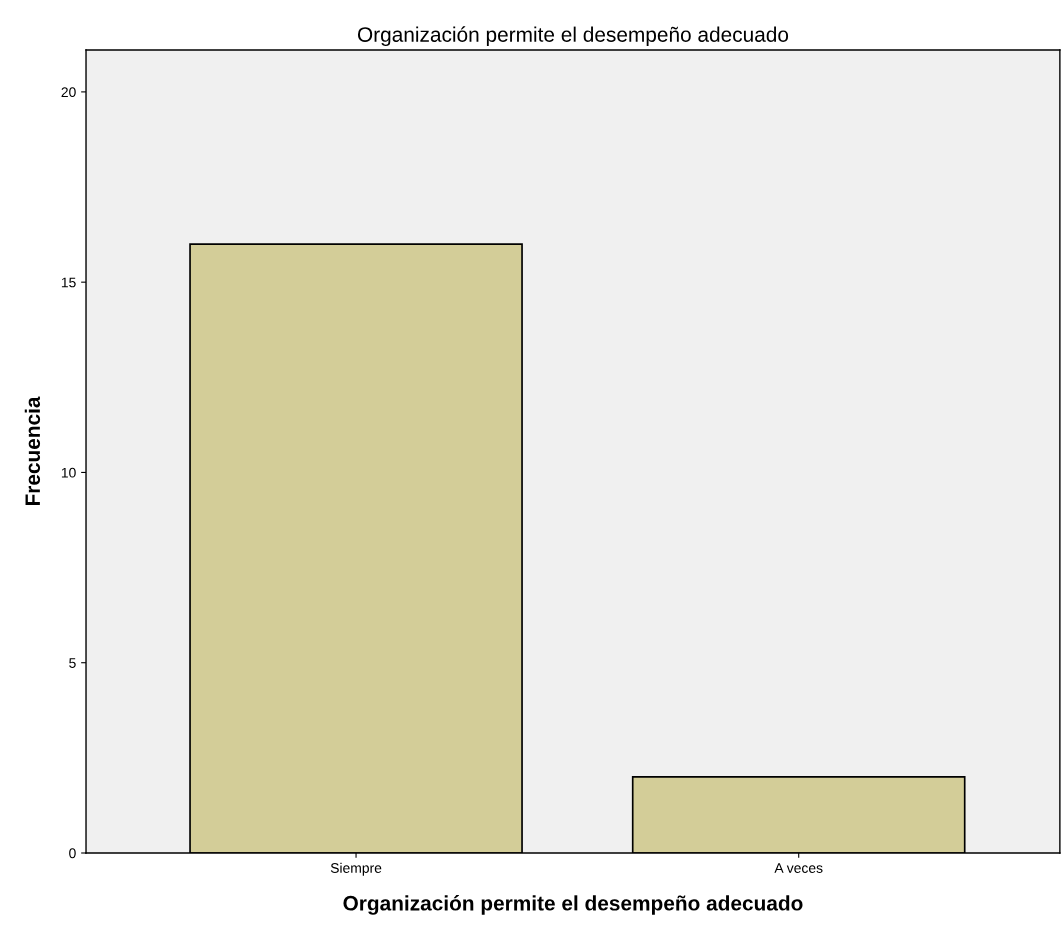 The width and height of the screenshot is (1062, 944). I want to click on chart-title: Organización permite el desempeño adecuado, so click(573, 36).